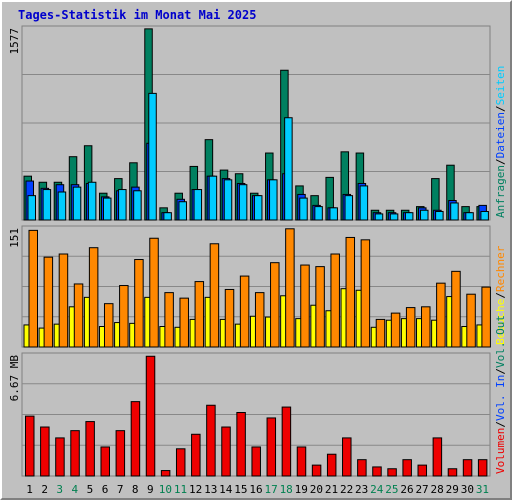  I want to click on day-label-20: 20, so click(316, 489).